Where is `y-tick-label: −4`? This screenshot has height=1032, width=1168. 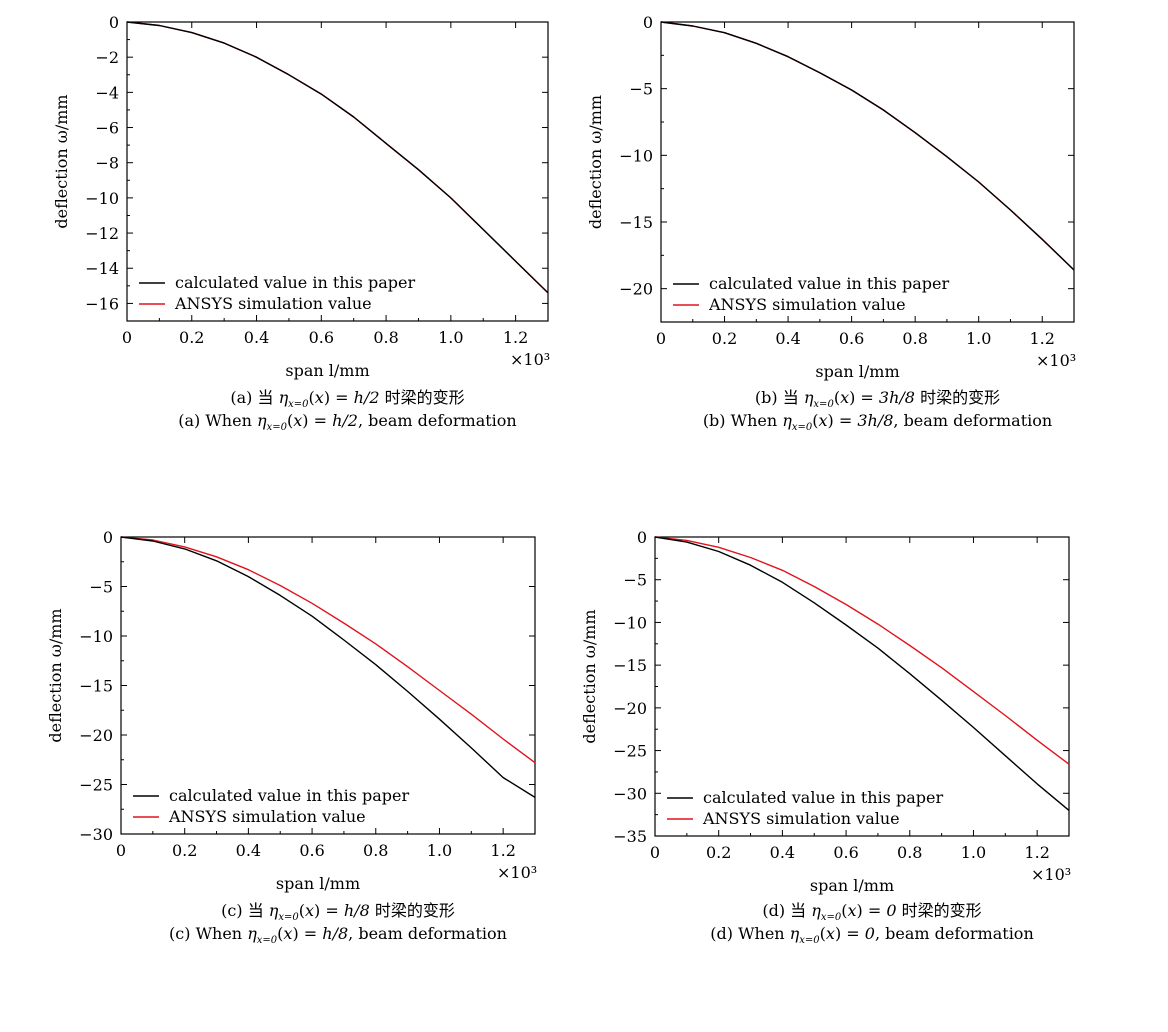 y-tick-label: −4 is located at coordinates (107, 92).